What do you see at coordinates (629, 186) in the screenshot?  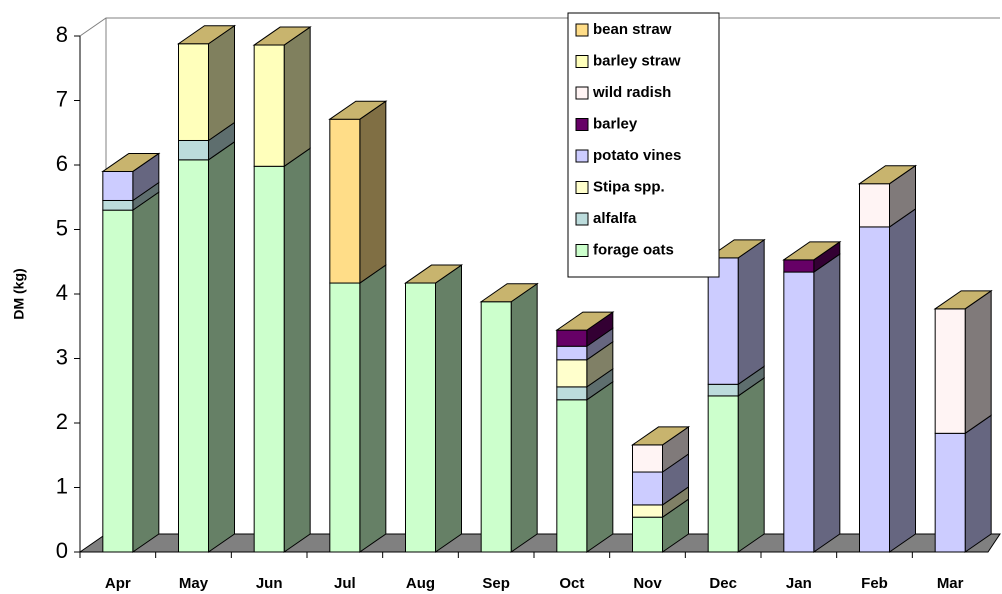 I see `legend-label: Stipa spp.` at bounding box center [629, 186].